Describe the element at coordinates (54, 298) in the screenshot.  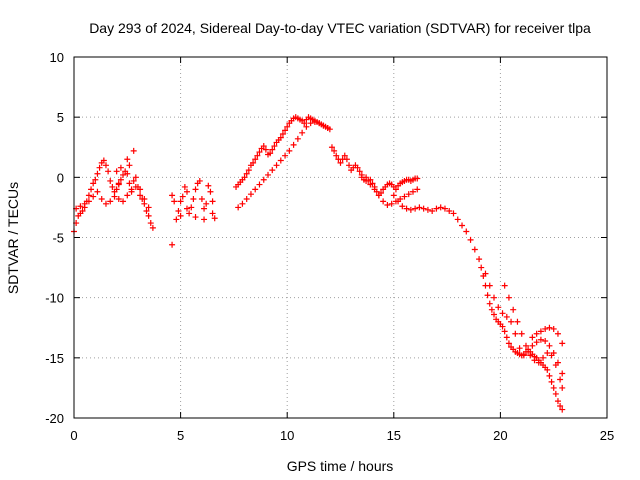
I see `y-tick-label: -10` at that location.